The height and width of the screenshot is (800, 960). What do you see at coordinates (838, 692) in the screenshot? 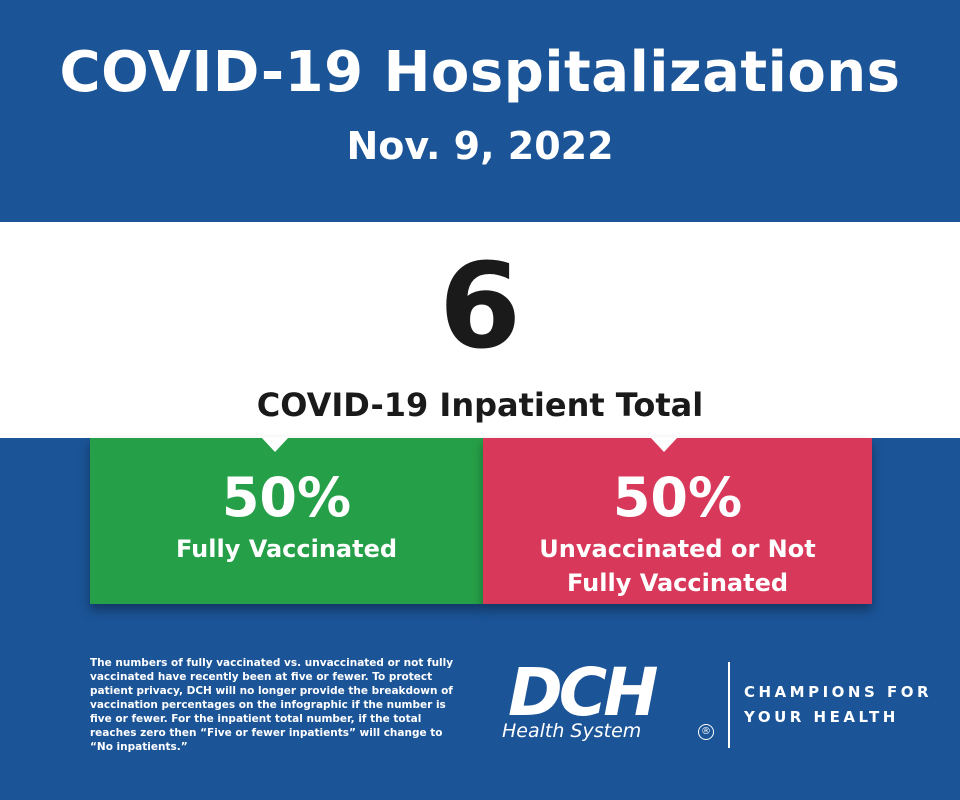
I see `tagline-line1: CHAMPIONS FOR` at bounding box center [838, 692].